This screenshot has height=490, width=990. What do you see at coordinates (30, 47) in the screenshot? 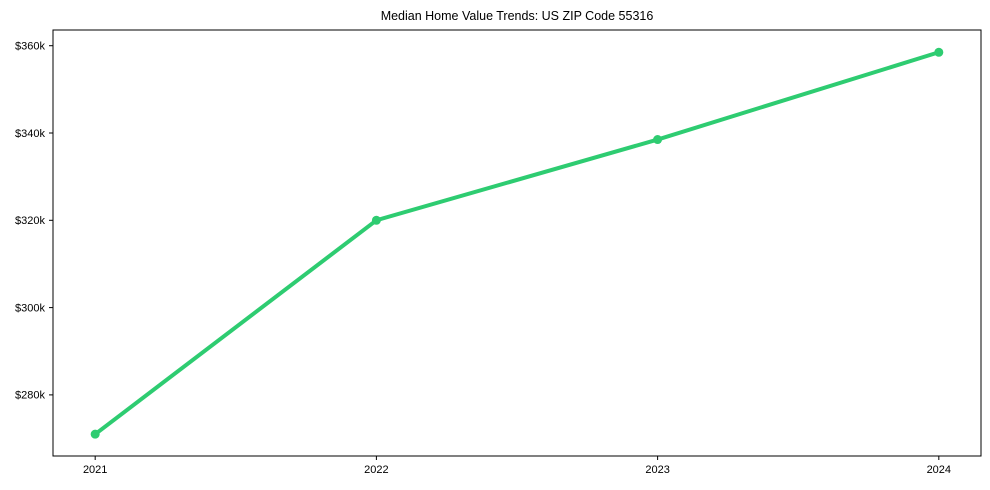
I see `y-tick-label: $360k` at bounding box center [30, 47].